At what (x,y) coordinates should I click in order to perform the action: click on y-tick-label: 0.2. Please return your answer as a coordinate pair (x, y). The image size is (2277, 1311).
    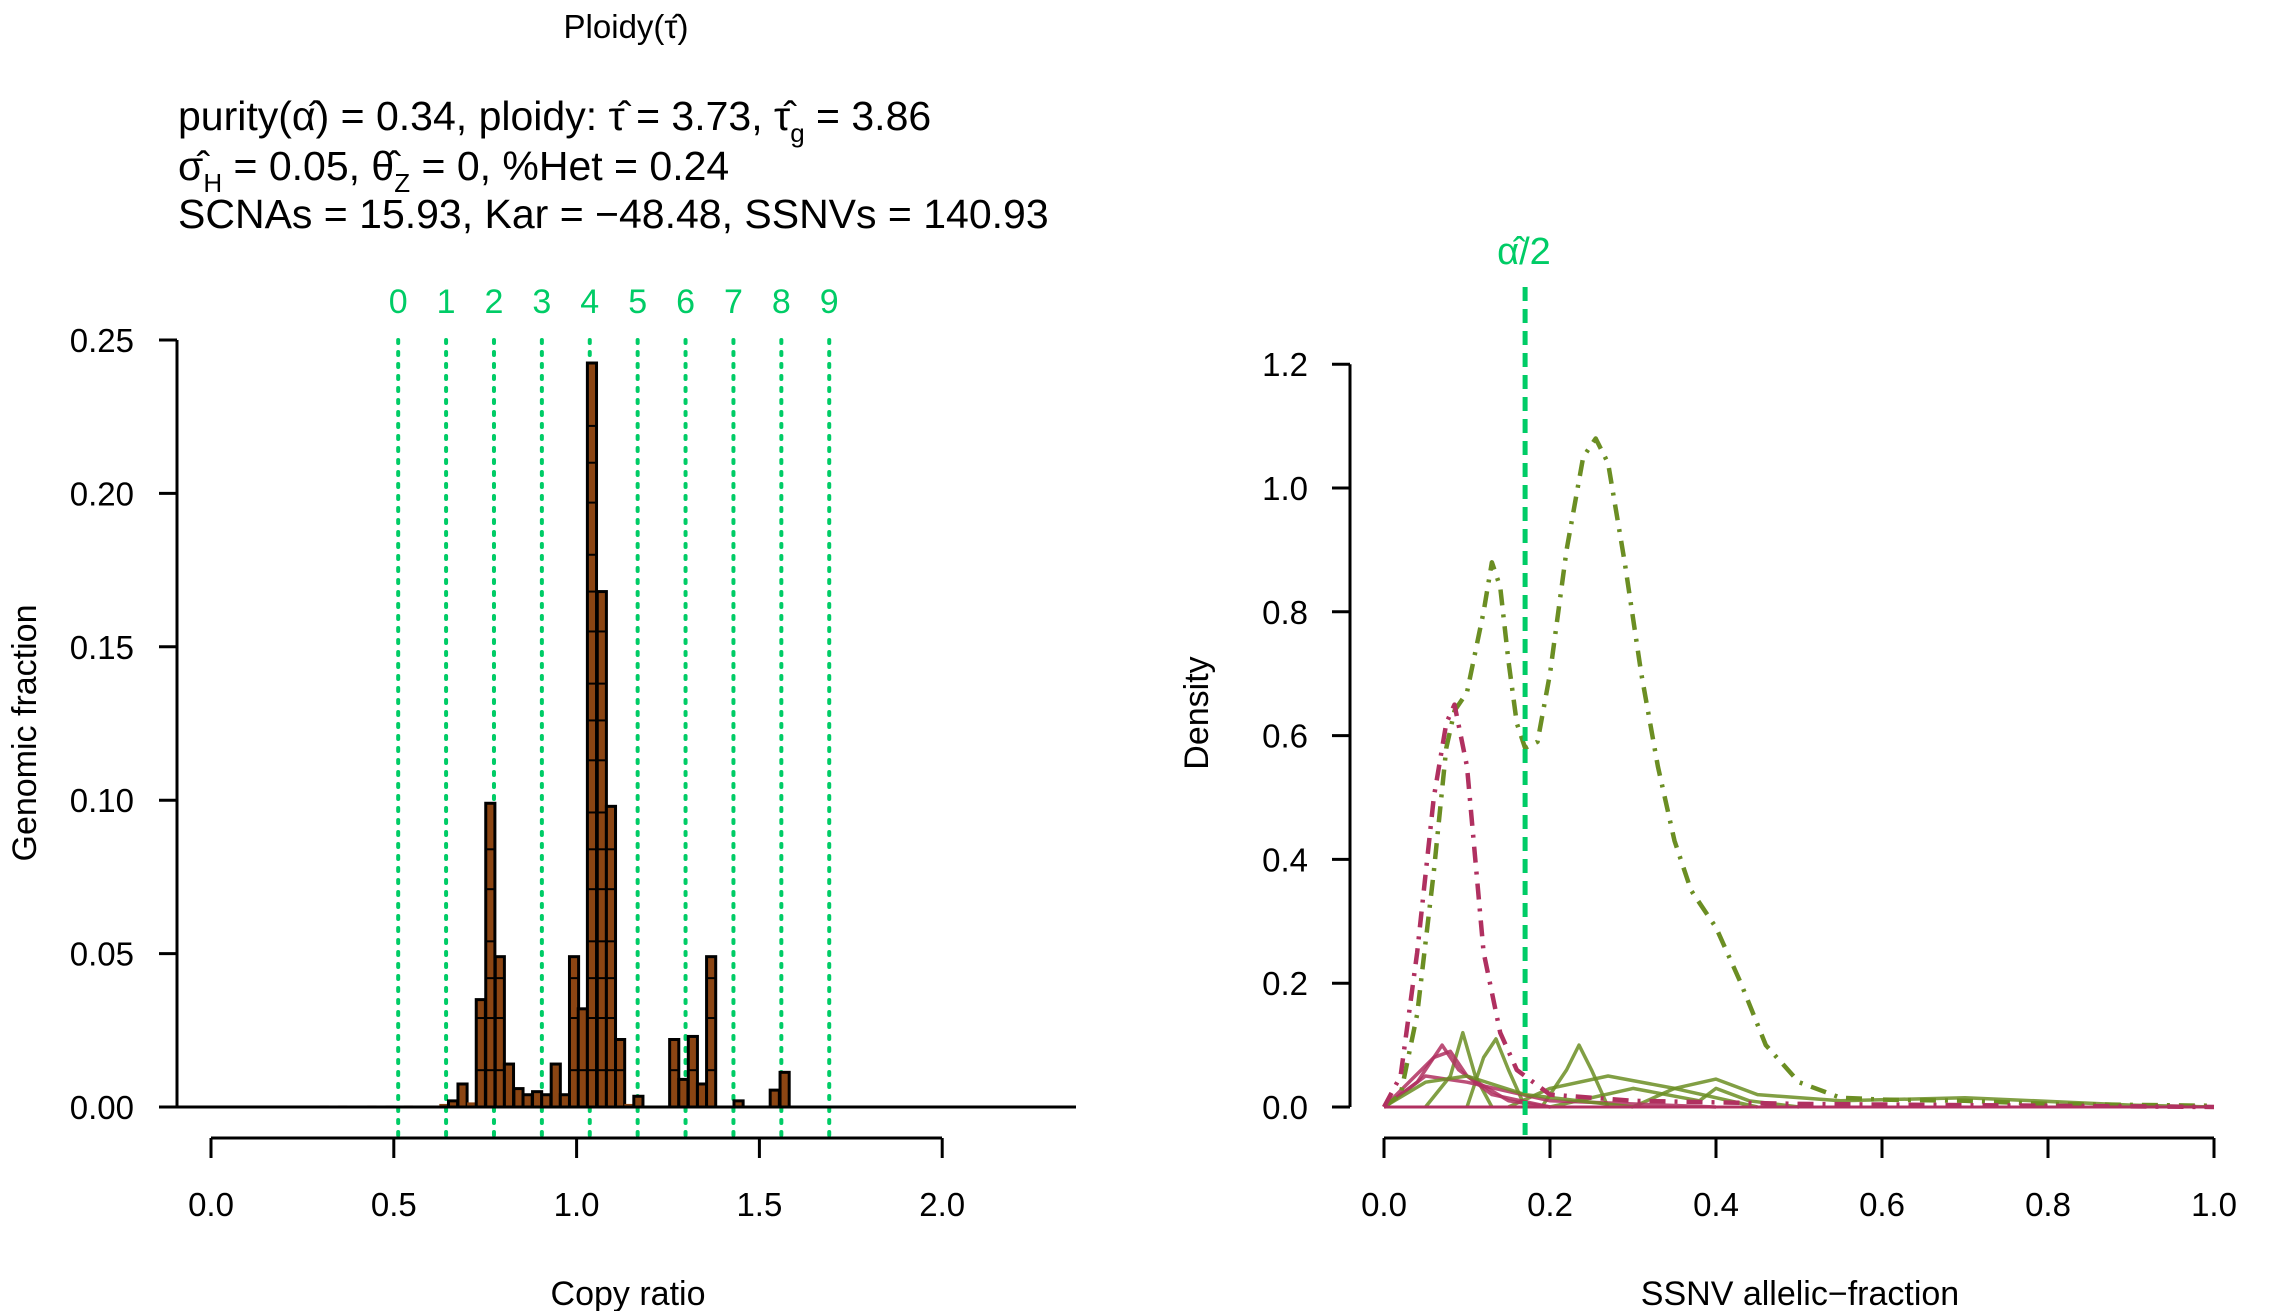
    Looking at the image, I should click on (1285, 983).